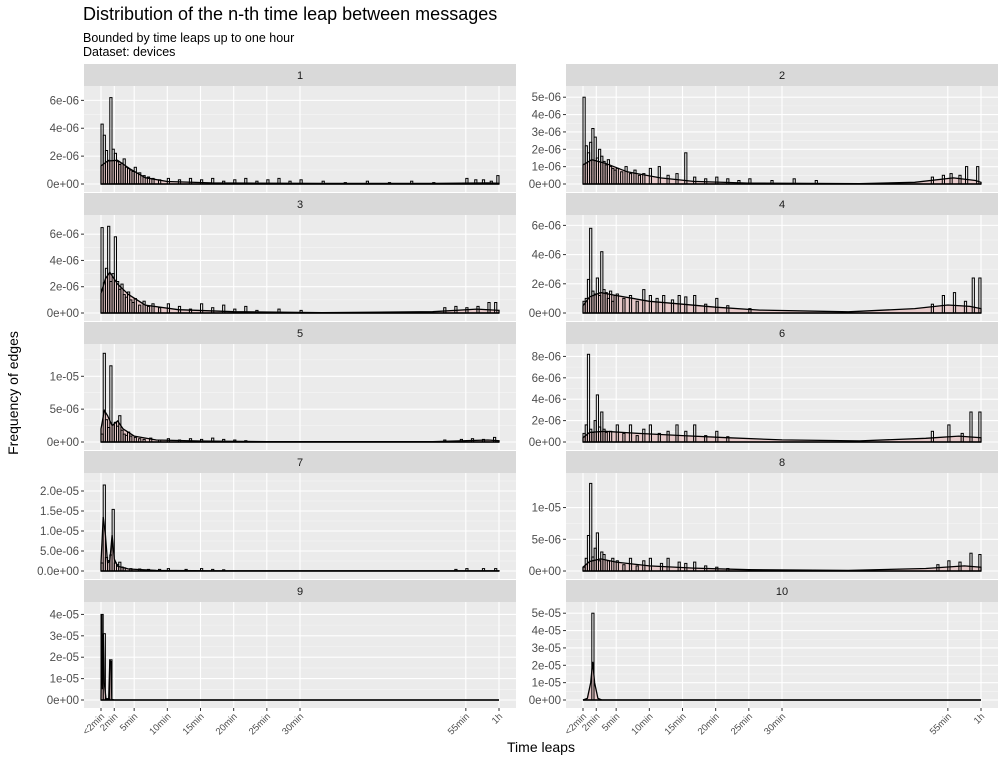  What do you see at coordinates (782, 76) in the screenshot?
I see `facet-strip-label: 2` at bounding box center [782, 76].